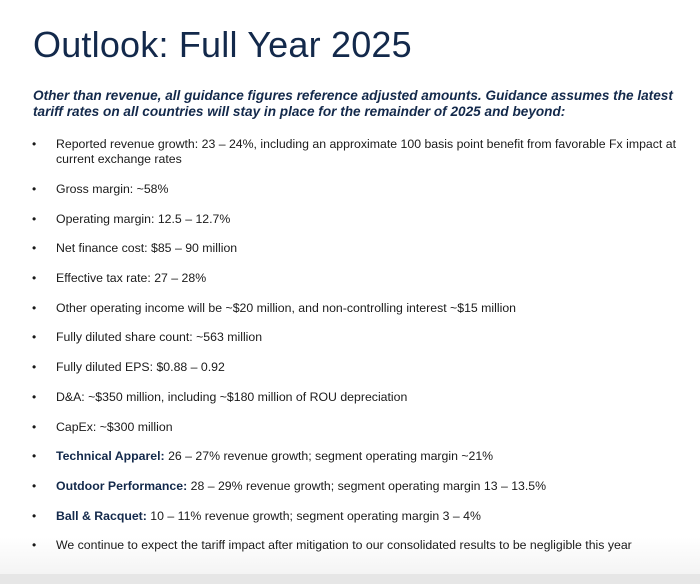 The height and width of the screenshot is (584, 700). Describe the element at coordinates (131, 278) in the screenshot. I see `guidance-item-text: Effective tax rate: 27 – 28%` at that location.